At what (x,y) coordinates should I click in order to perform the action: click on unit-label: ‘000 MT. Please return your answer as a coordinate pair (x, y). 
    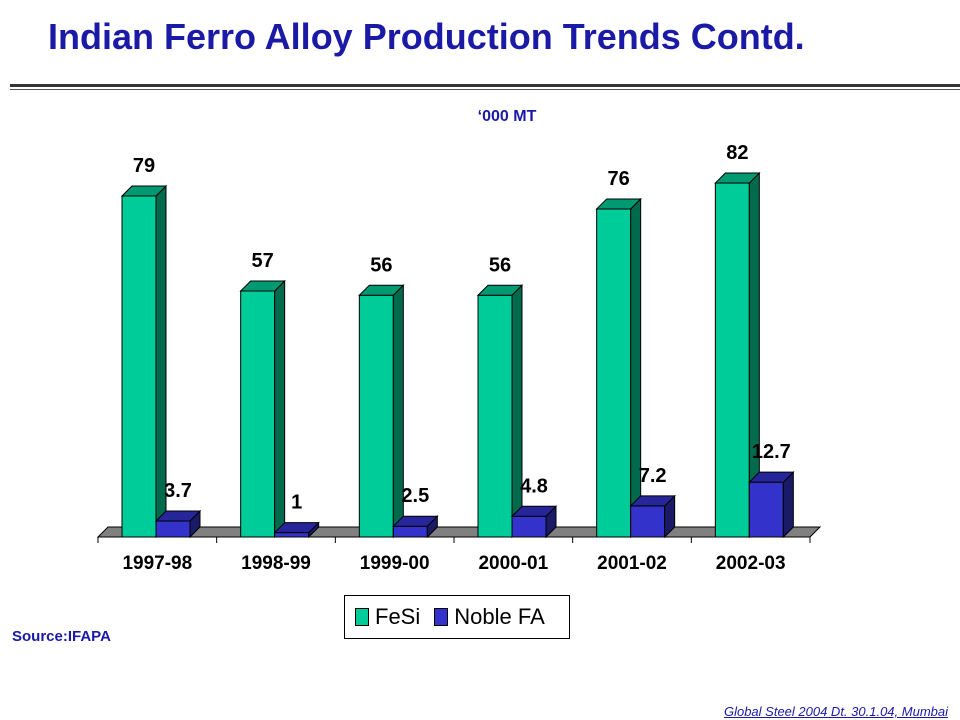
    Looking at the image, I should click on (507, 116).